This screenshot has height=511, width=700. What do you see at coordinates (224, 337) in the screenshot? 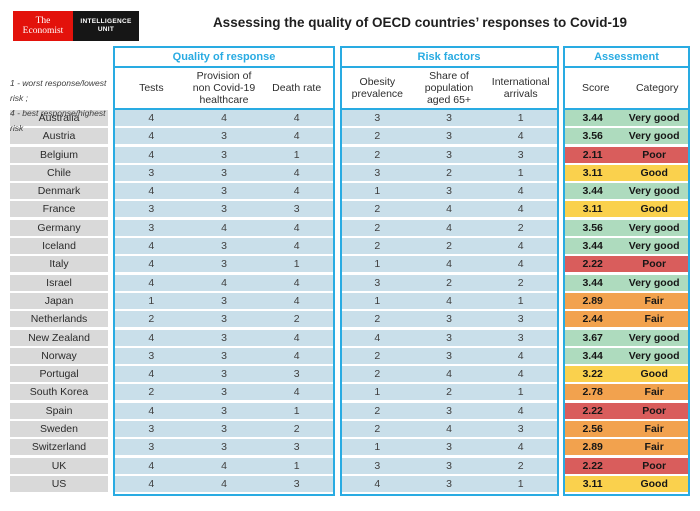
I see `table-row: 4 3 4` at bounding box center [224, 337].